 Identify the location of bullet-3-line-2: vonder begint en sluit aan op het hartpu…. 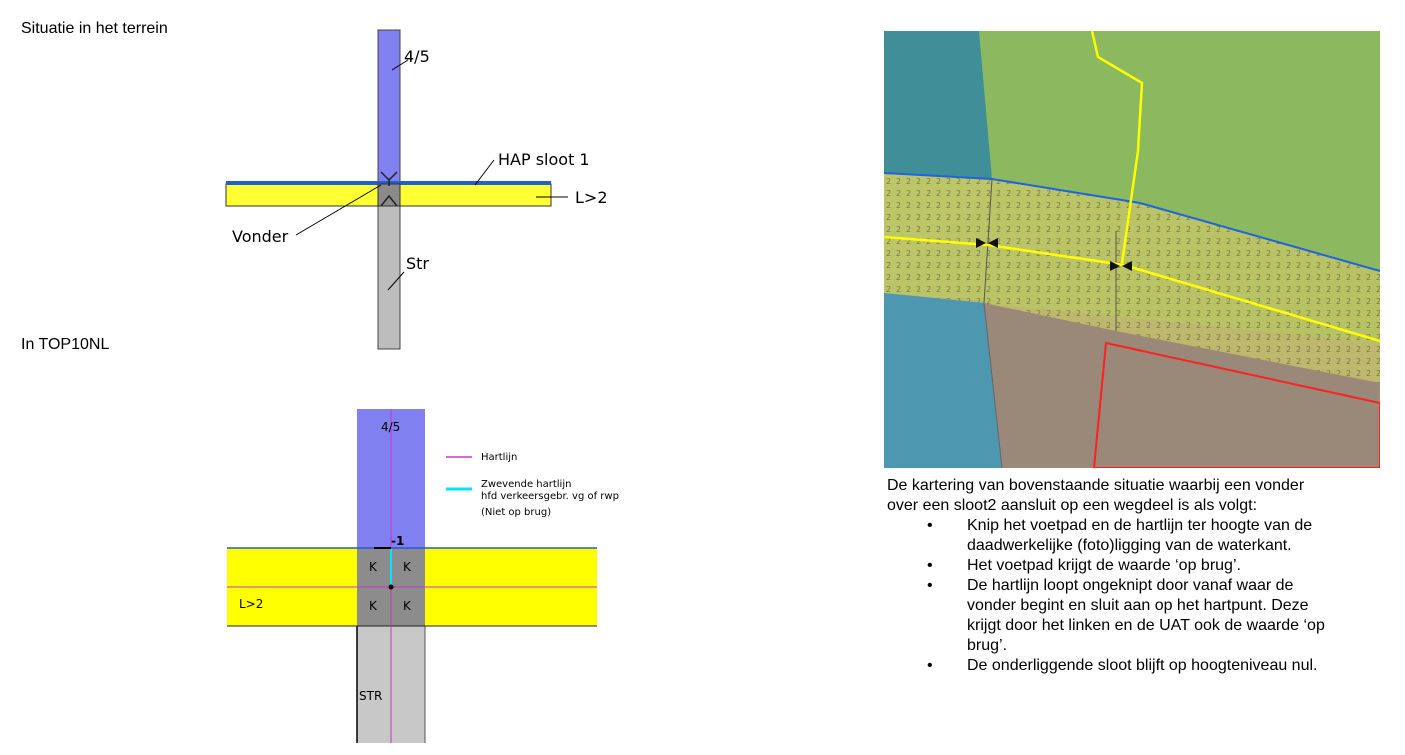
(1138, 605).